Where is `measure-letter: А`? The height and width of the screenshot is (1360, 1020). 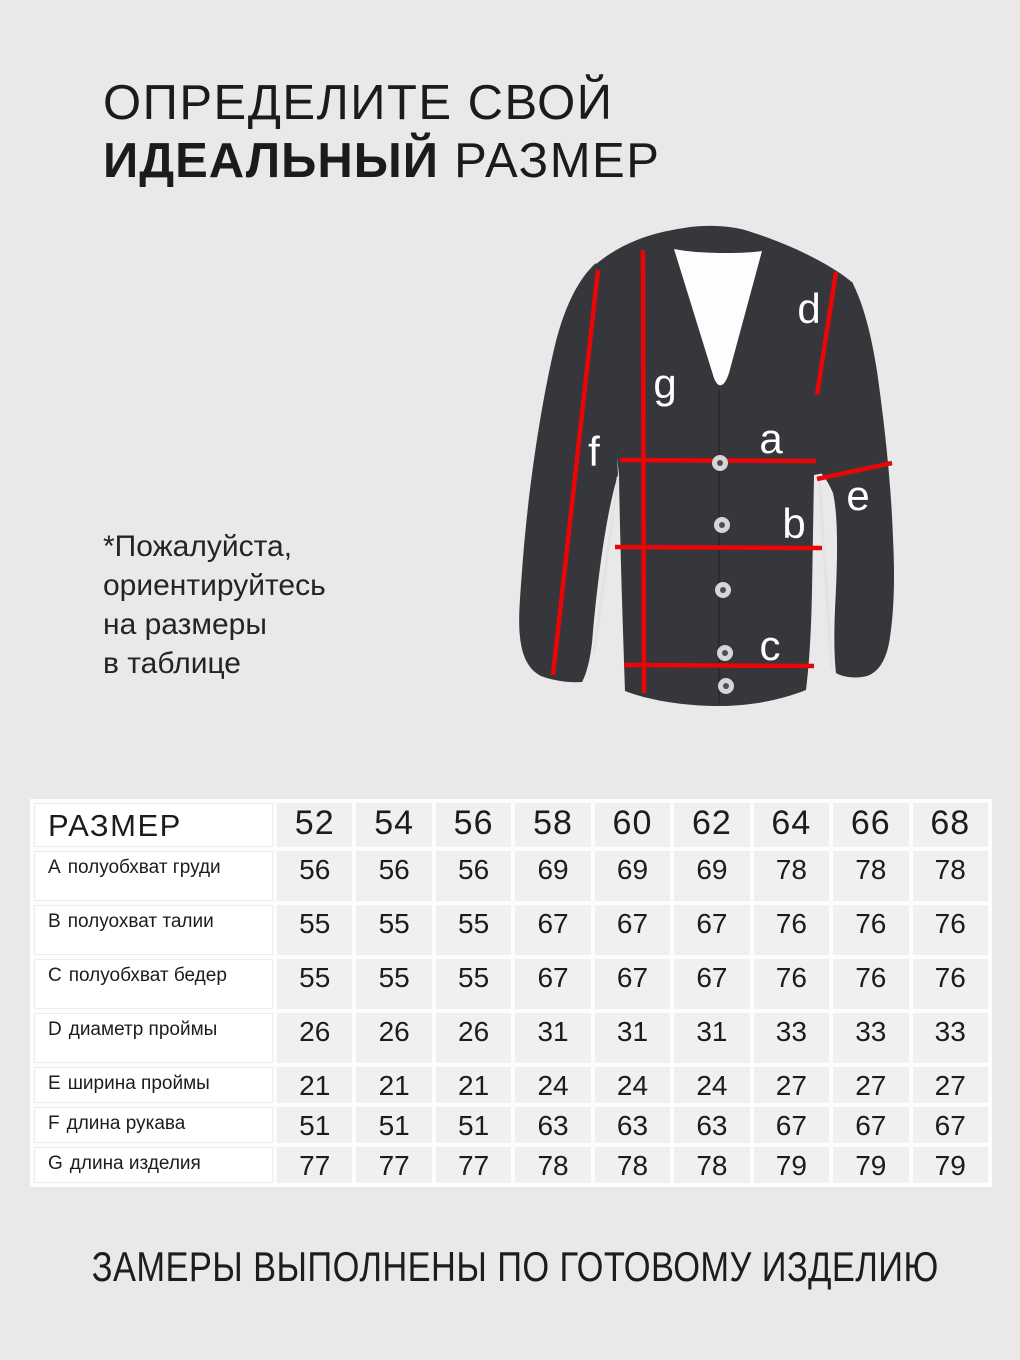
measure-letter: А is located at coordinates (54, 867).